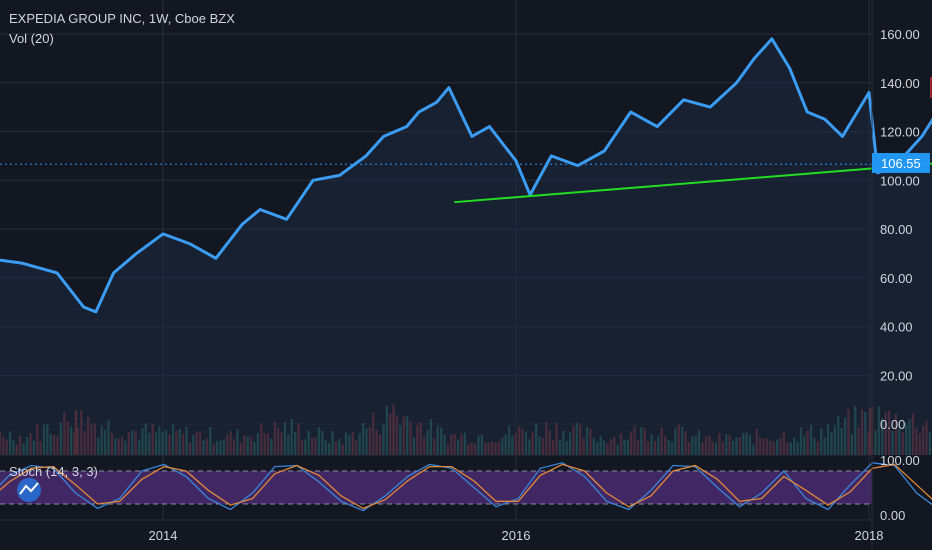  I want to click on price-tick-label: 0.00, so click(892, 424).